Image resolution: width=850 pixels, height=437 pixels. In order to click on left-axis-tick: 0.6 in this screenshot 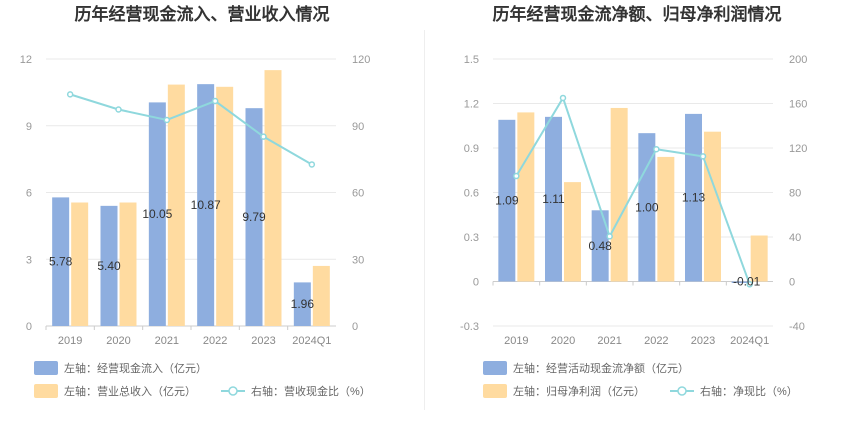, I will do `click(471, 194)`.